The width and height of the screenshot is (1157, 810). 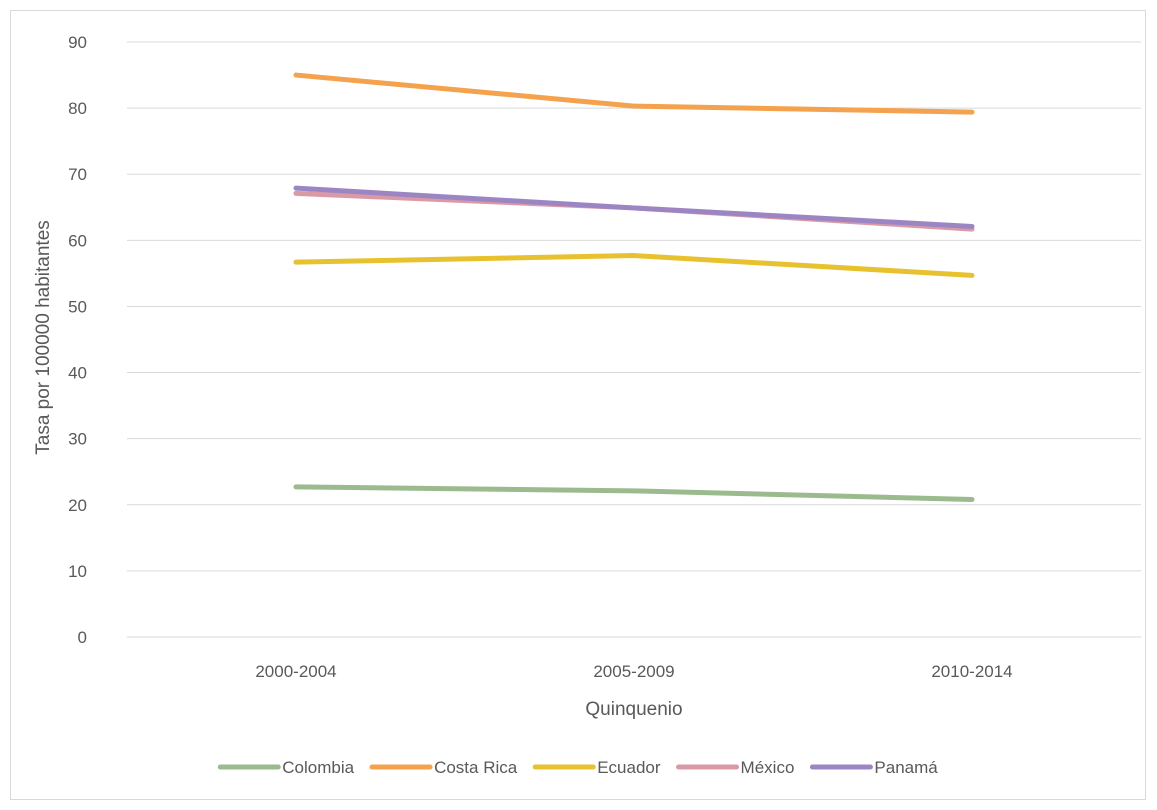 I want to click on x-axis-tick-labels: 2000-2004 2005-2009 2010-2014, so click(x=633, y=671).